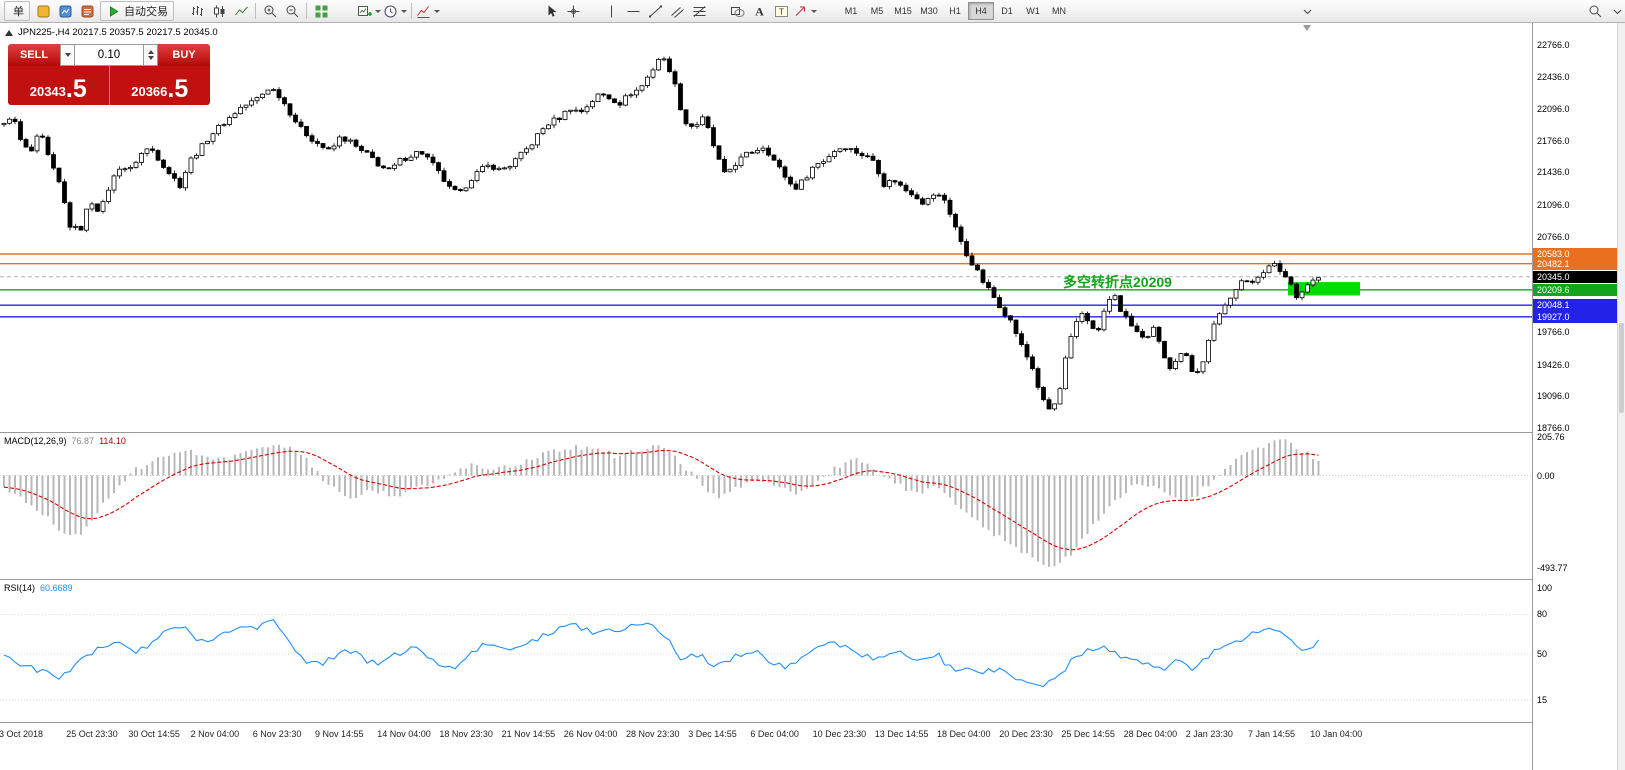  I want to click on search-button, so click(1595, 11).